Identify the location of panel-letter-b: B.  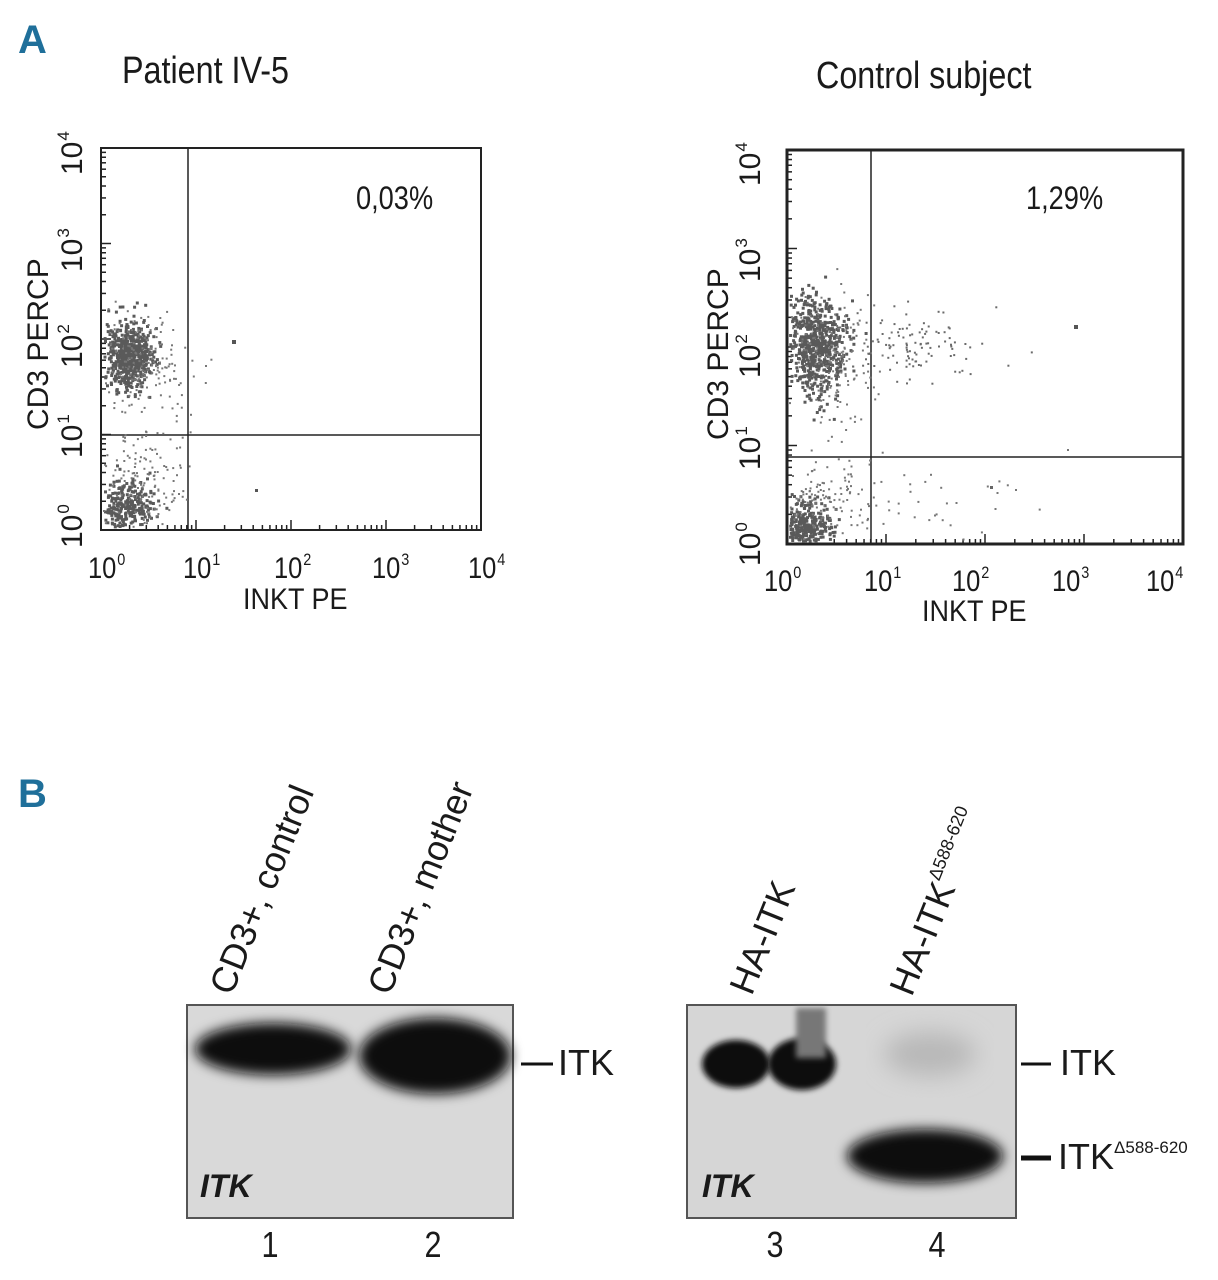
(32, 794).